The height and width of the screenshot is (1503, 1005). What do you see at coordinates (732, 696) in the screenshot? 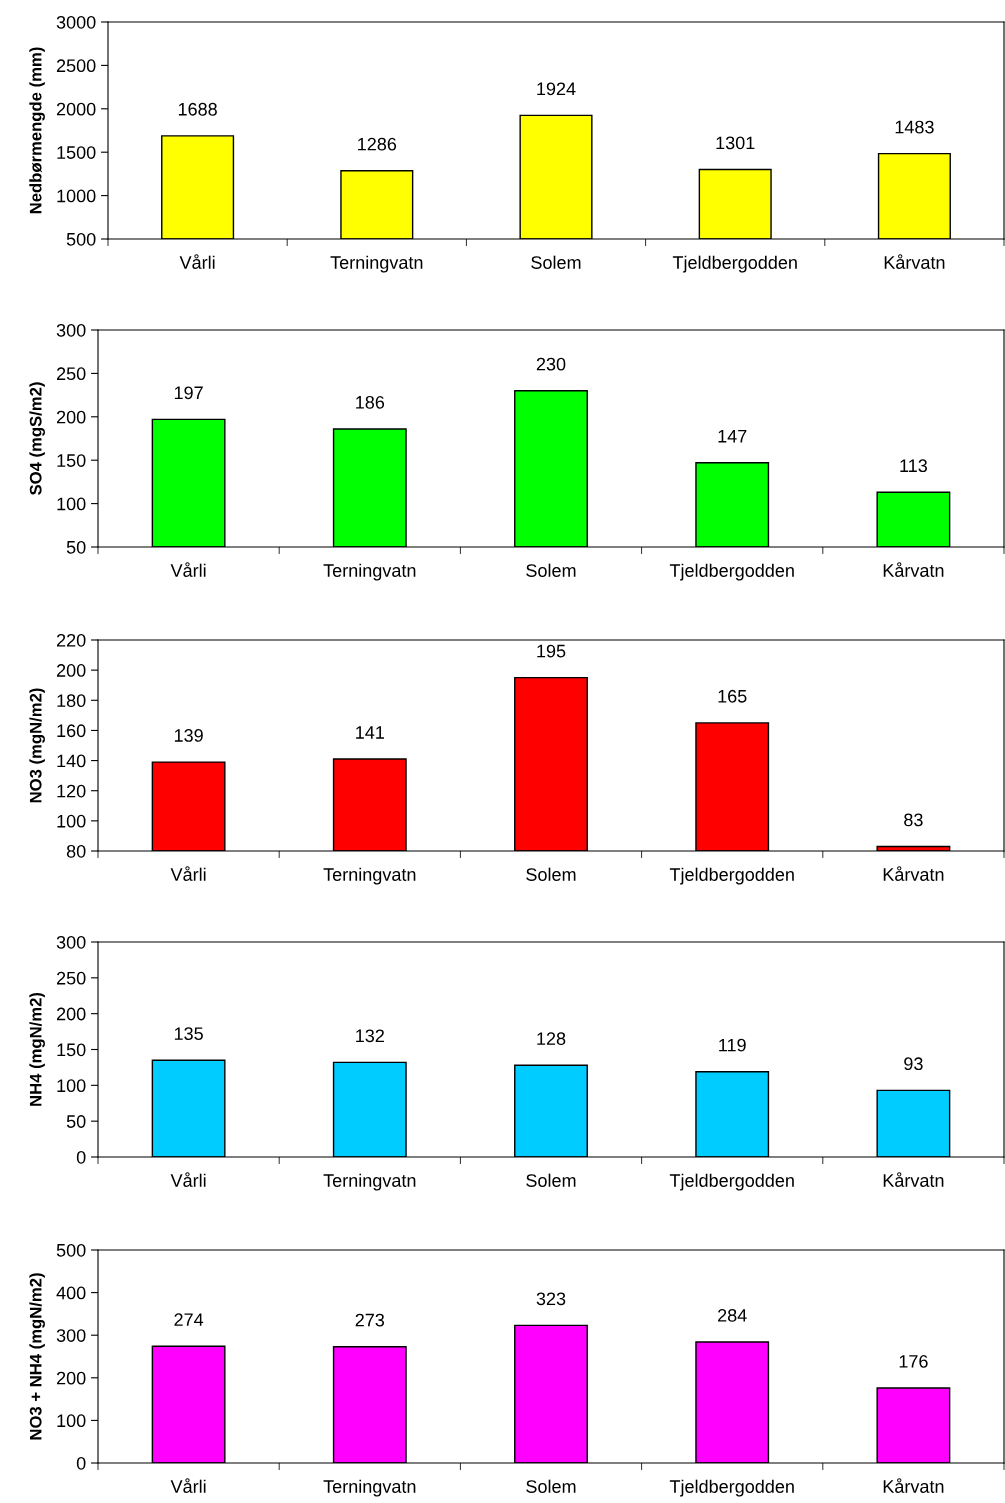
I see `data-label: 165` at bounding box center [732, 696].